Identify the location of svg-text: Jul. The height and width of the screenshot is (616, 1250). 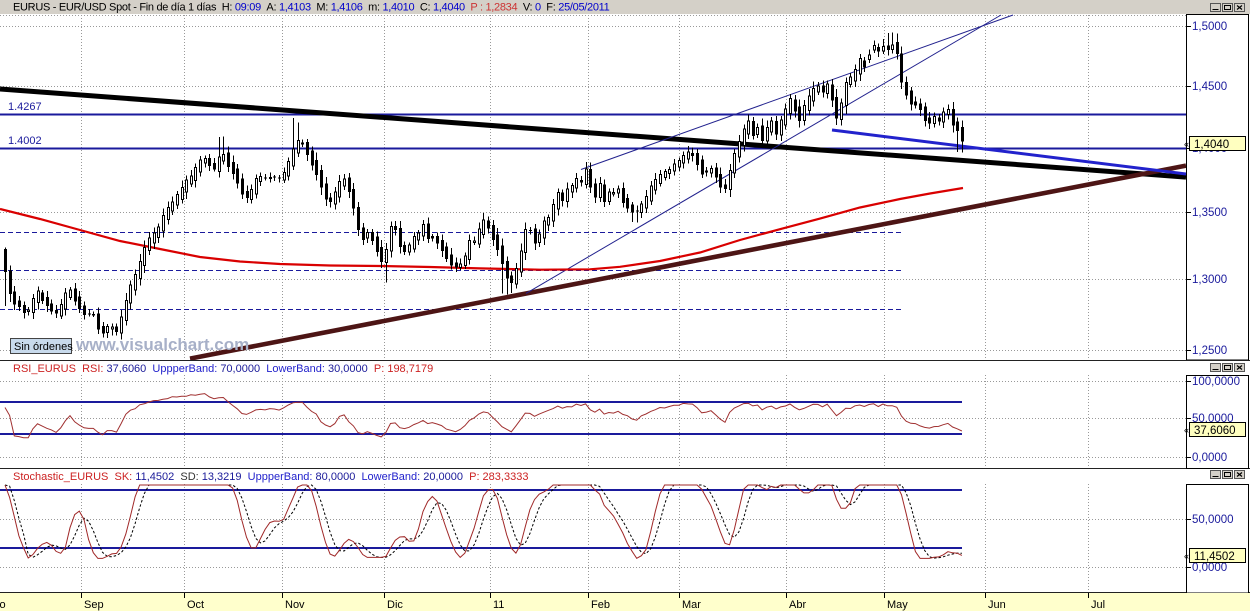
(1098, 605).